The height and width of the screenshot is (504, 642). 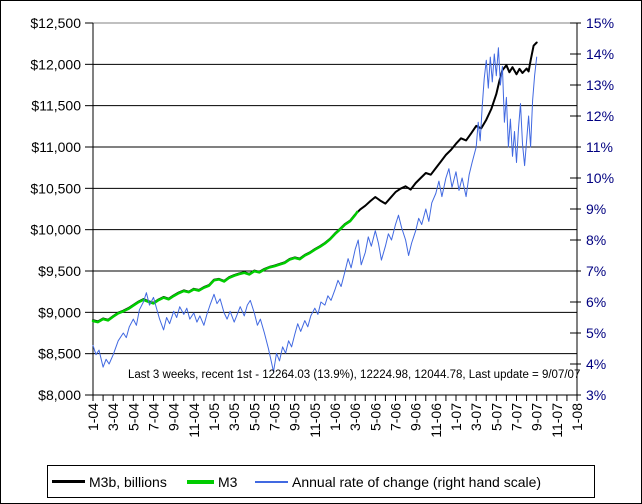 I want to click on y-axis-label-right: 7%, so click(x=596, y=271).